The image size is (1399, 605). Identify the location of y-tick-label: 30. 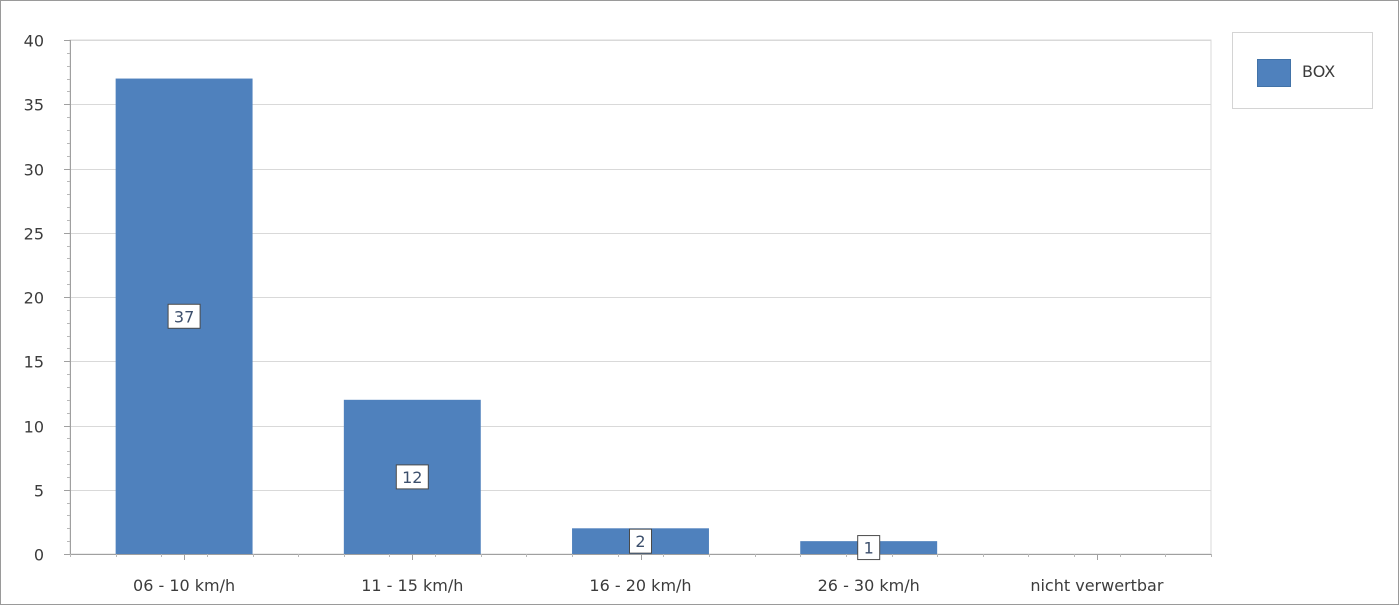
(34, 170).